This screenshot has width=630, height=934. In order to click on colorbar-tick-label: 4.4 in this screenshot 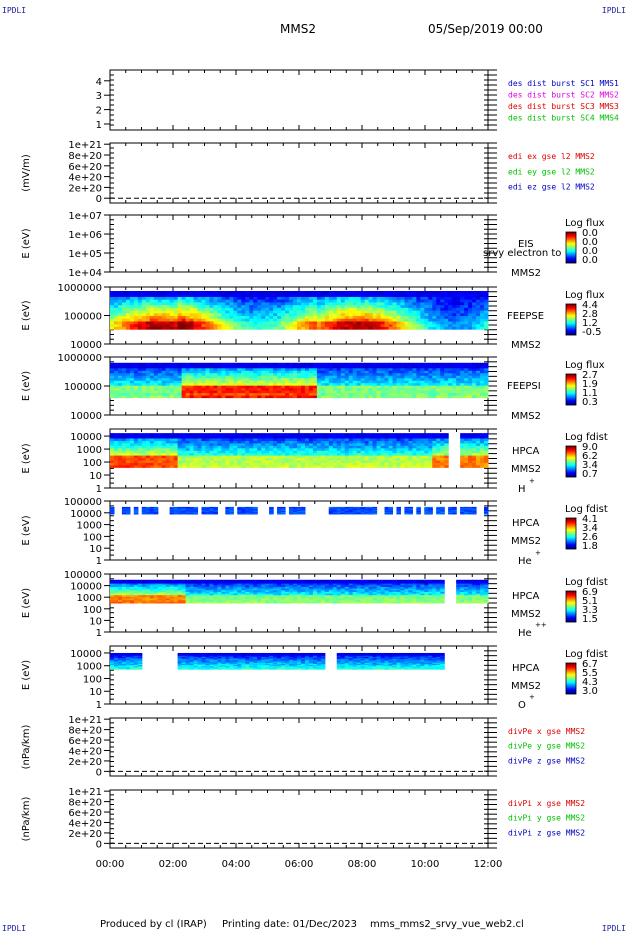, I will do `click(590, 305)`.